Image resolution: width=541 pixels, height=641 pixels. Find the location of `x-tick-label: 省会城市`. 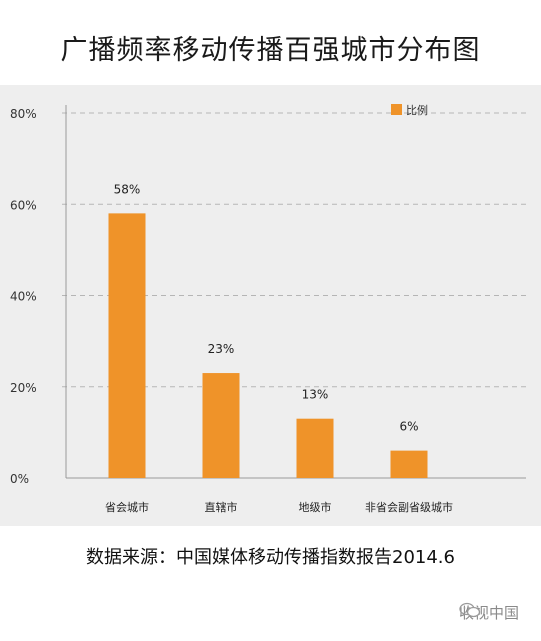

x-tick-label: 省会城市 is located at coordinates (127, 507).